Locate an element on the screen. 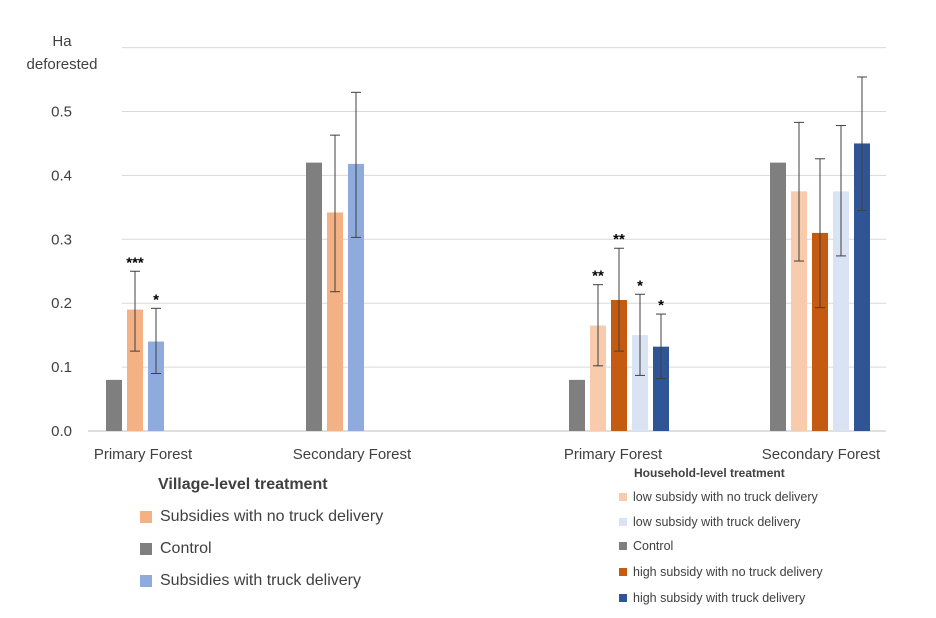 This screenshot has width=936, height=618. village-legend-item: Control is located at coordinates (176, 549).